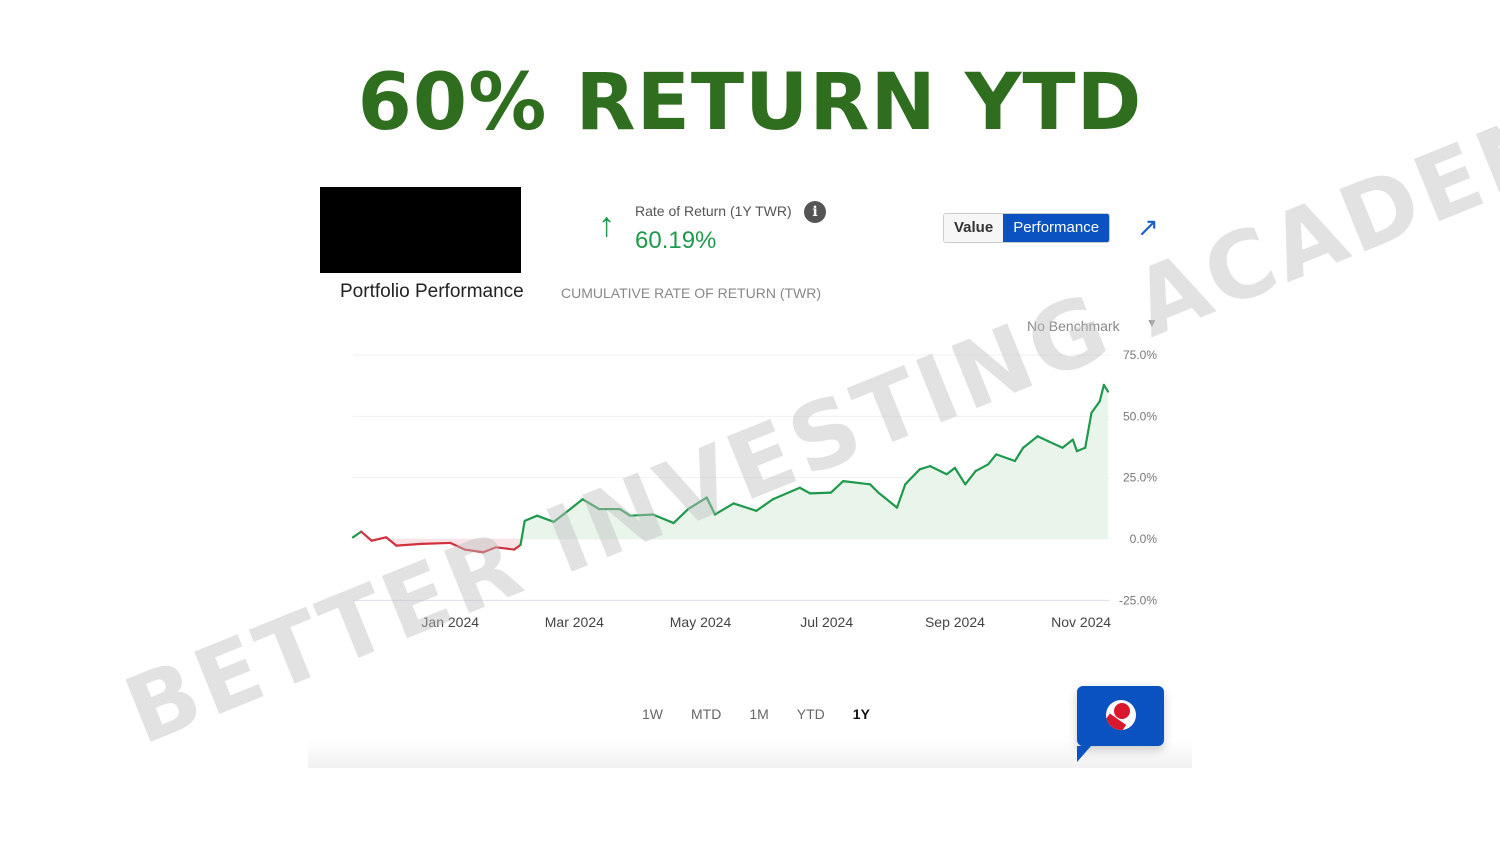 The height and width of the screenshot is (844, 1500). What do you see at coordinates (706, 714) in the screenshot?
I see `range-mtd: MTD` at bounding box center [706, 714].